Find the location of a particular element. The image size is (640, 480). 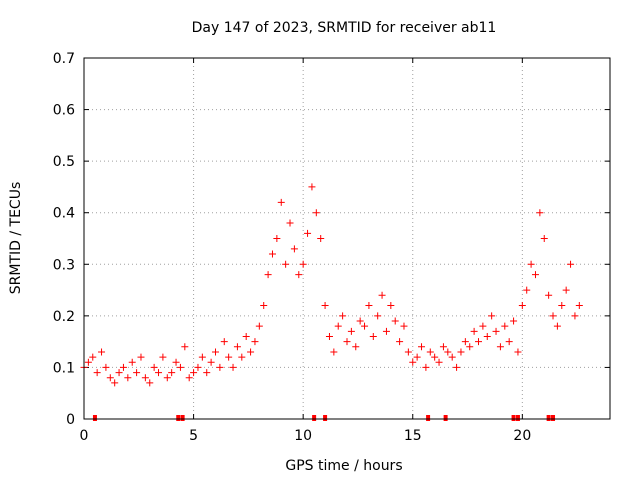

y-tick-label: 0.5 is located at coordinates (64, 162).